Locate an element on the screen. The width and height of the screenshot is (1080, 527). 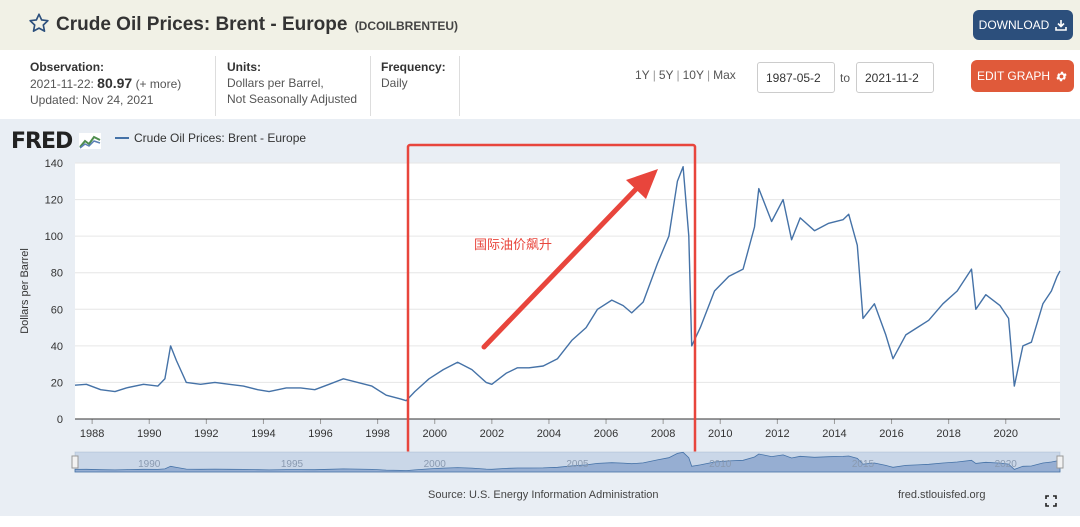
x-tick-label: 2014 is located at coordinates (834, 434).